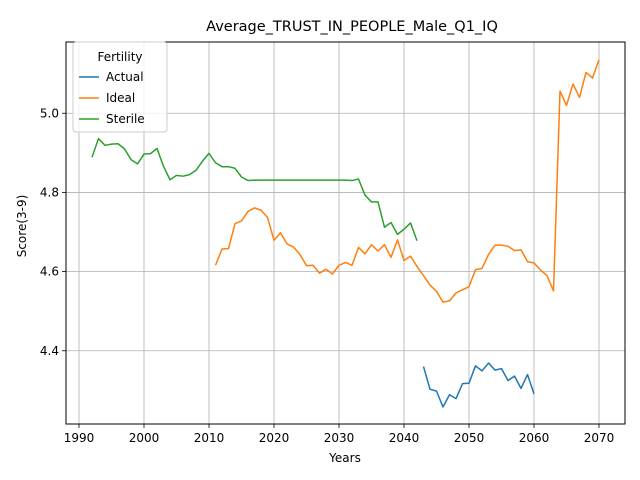  What do you see at coordinates (254, 189) in the screenshot?
I see `series-line-sterile` at bounding box center [254, 189].